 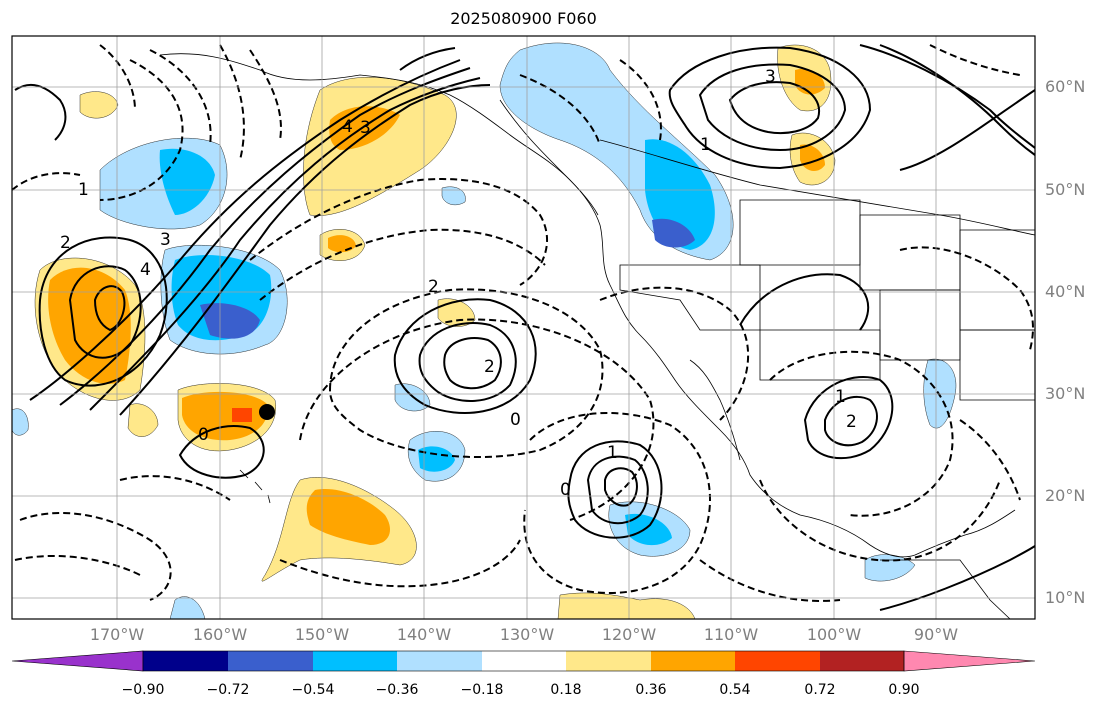 What do you see at coordinates (482, 690) in the screenshot?
I see `colorbar-tick-label: −0.18` at bounding box center [482, 690].